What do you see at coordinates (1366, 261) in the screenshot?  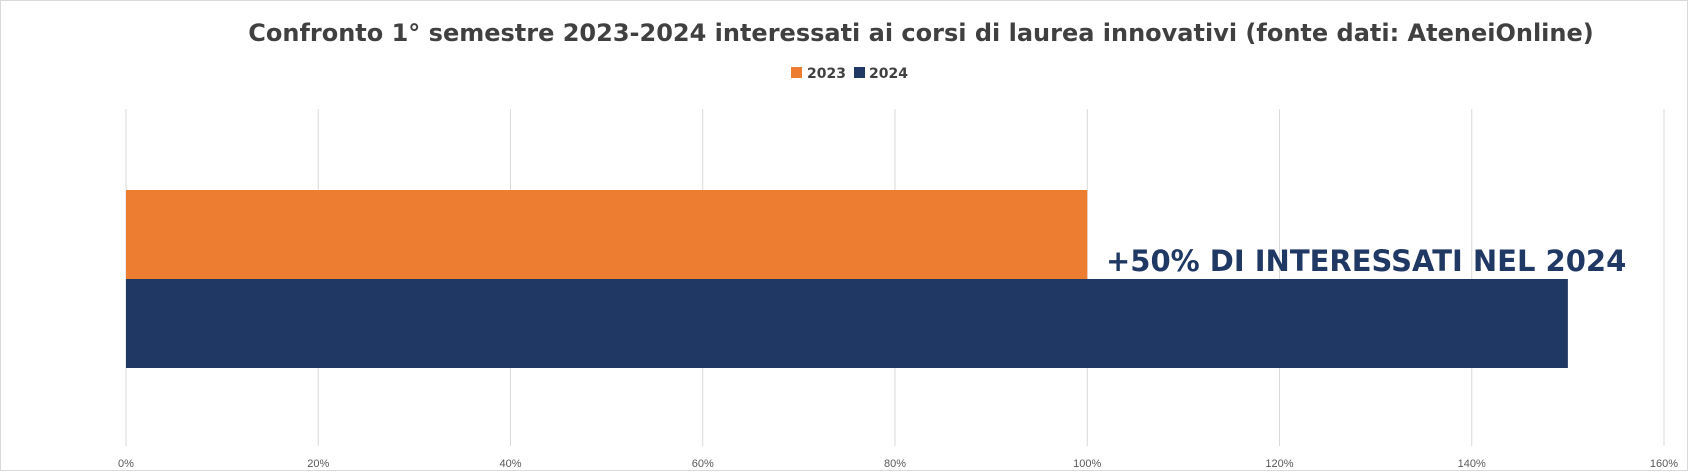 I see `chart-annotation: +50% DI INTERESSATI NEL 2024` at bounding box center [1366, 261].